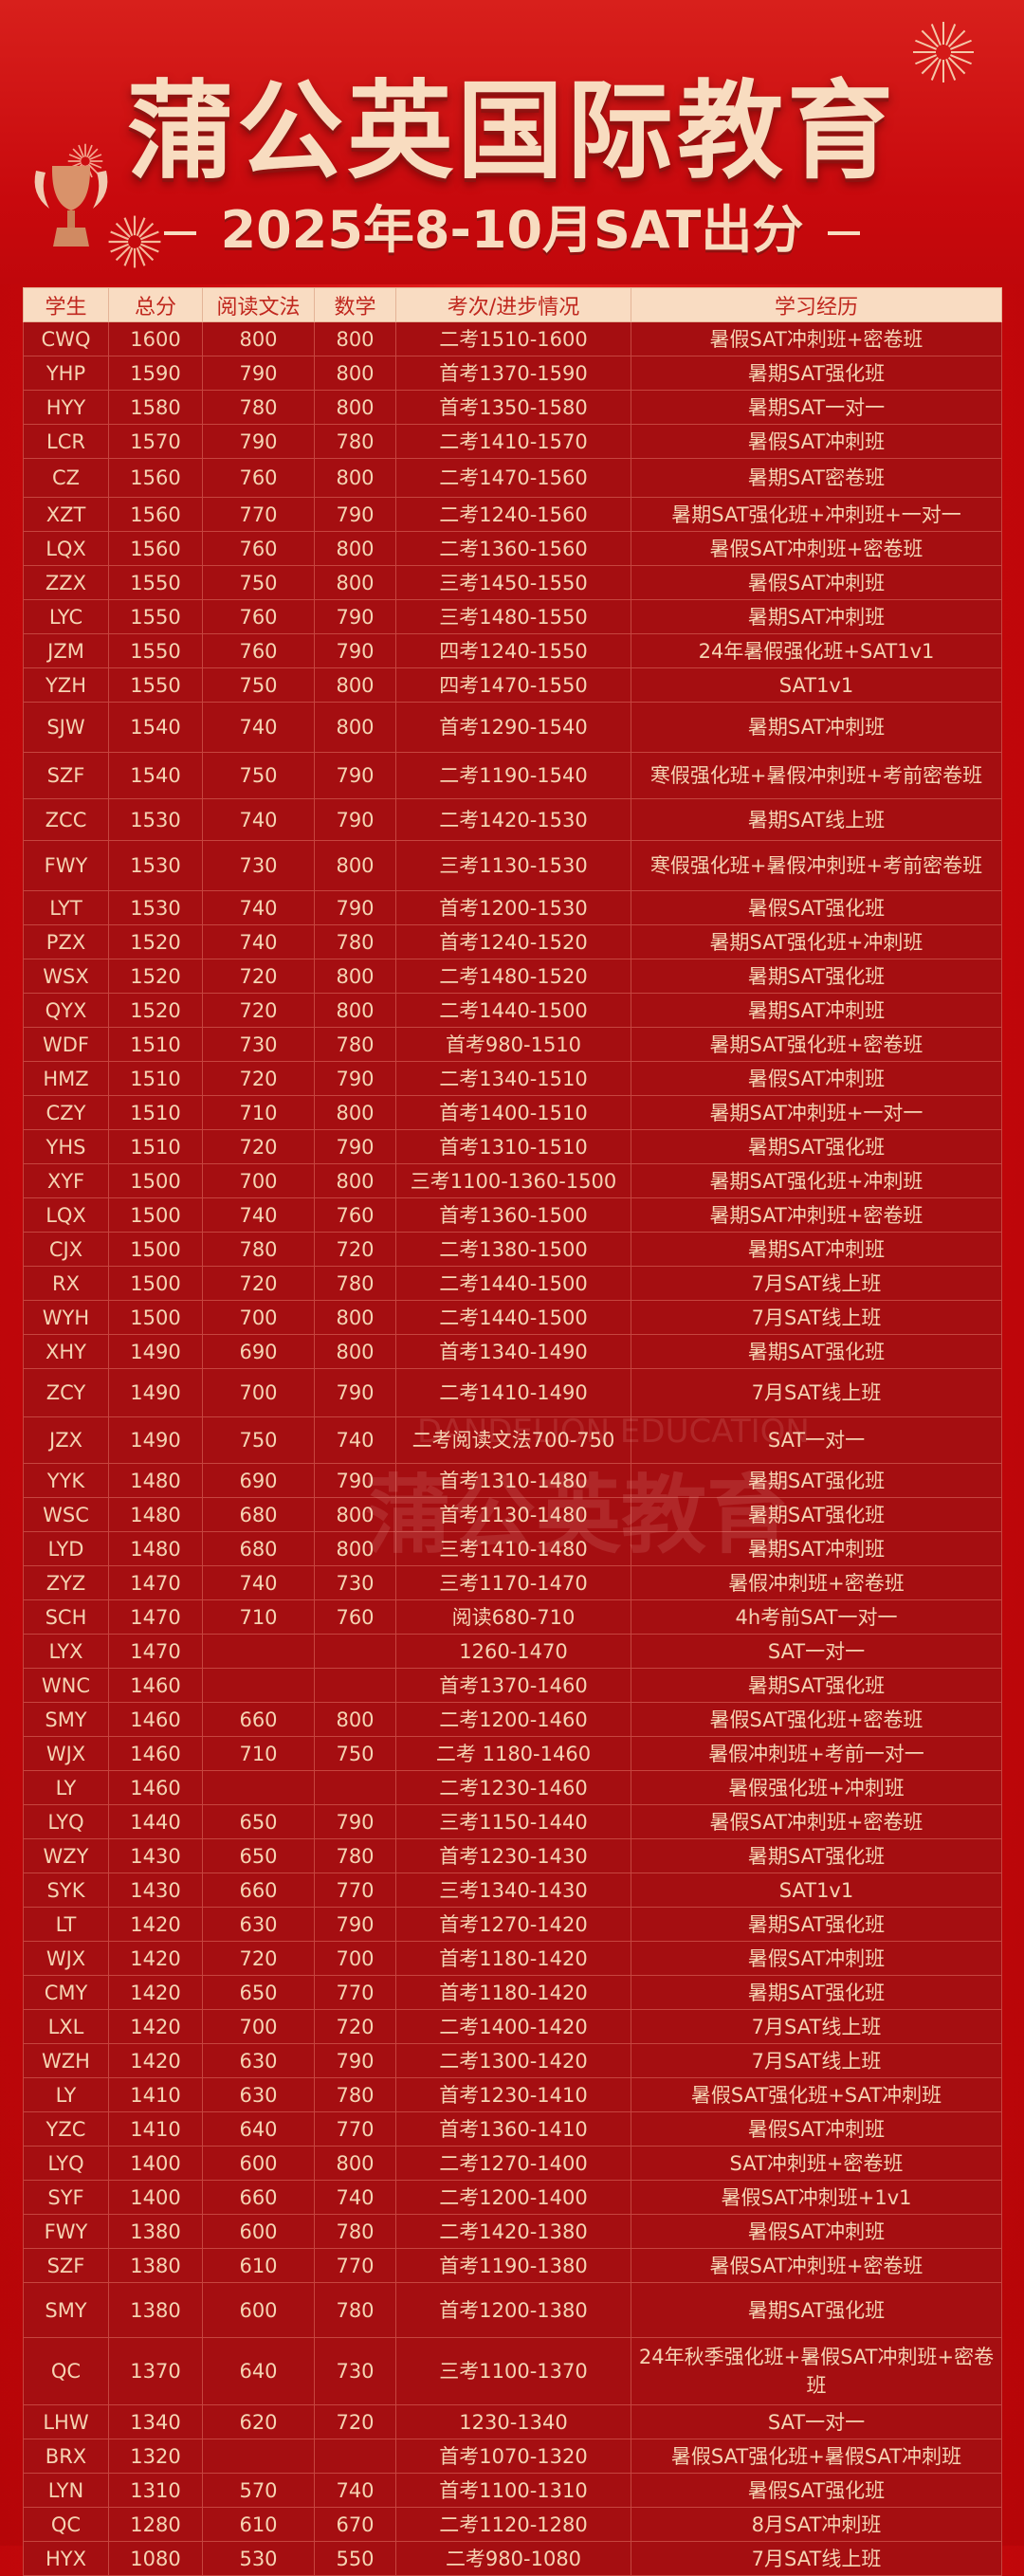 The height and width of the screenshot is (2576, 1024). Describe the element at coordinates (66, 2026) in the screenshot. I see `cell-student: LXL` at that location.